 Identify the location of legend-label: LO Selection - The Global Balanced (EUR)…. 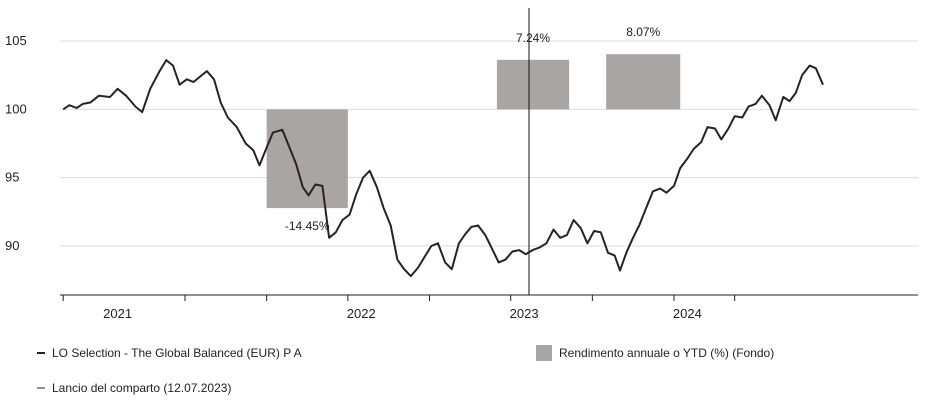
(177, 353).